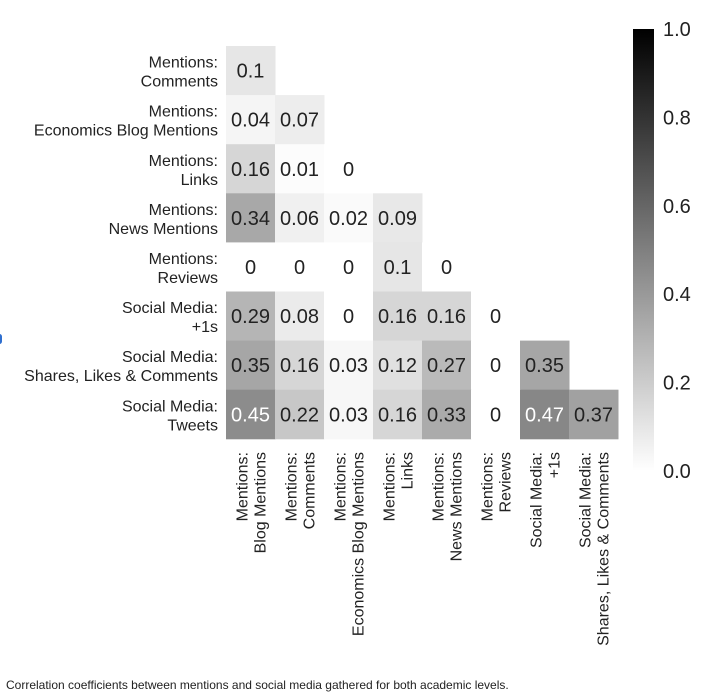 The image size is (706, 696). I want to click on row-label: Comments, so click(179, 82).